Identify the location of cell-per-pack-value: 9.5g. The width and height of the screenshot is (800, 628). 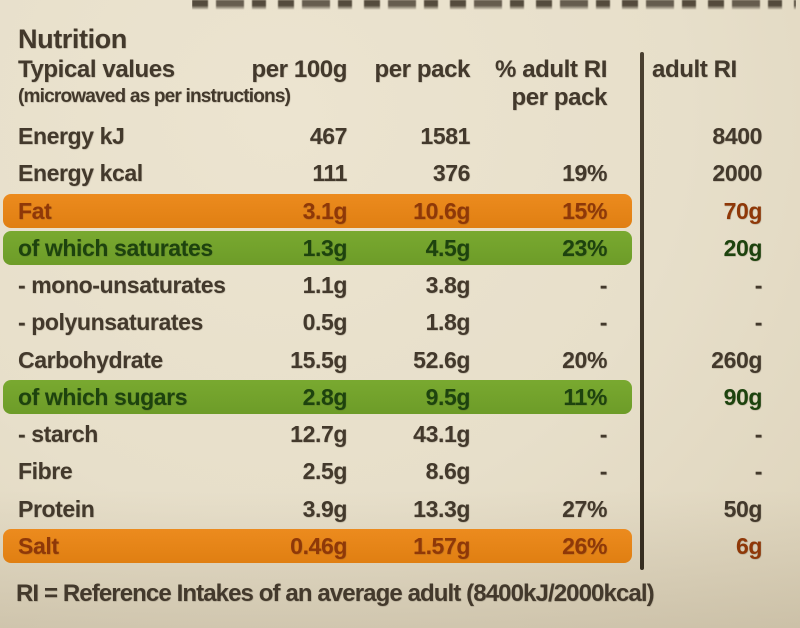
(448, 396).